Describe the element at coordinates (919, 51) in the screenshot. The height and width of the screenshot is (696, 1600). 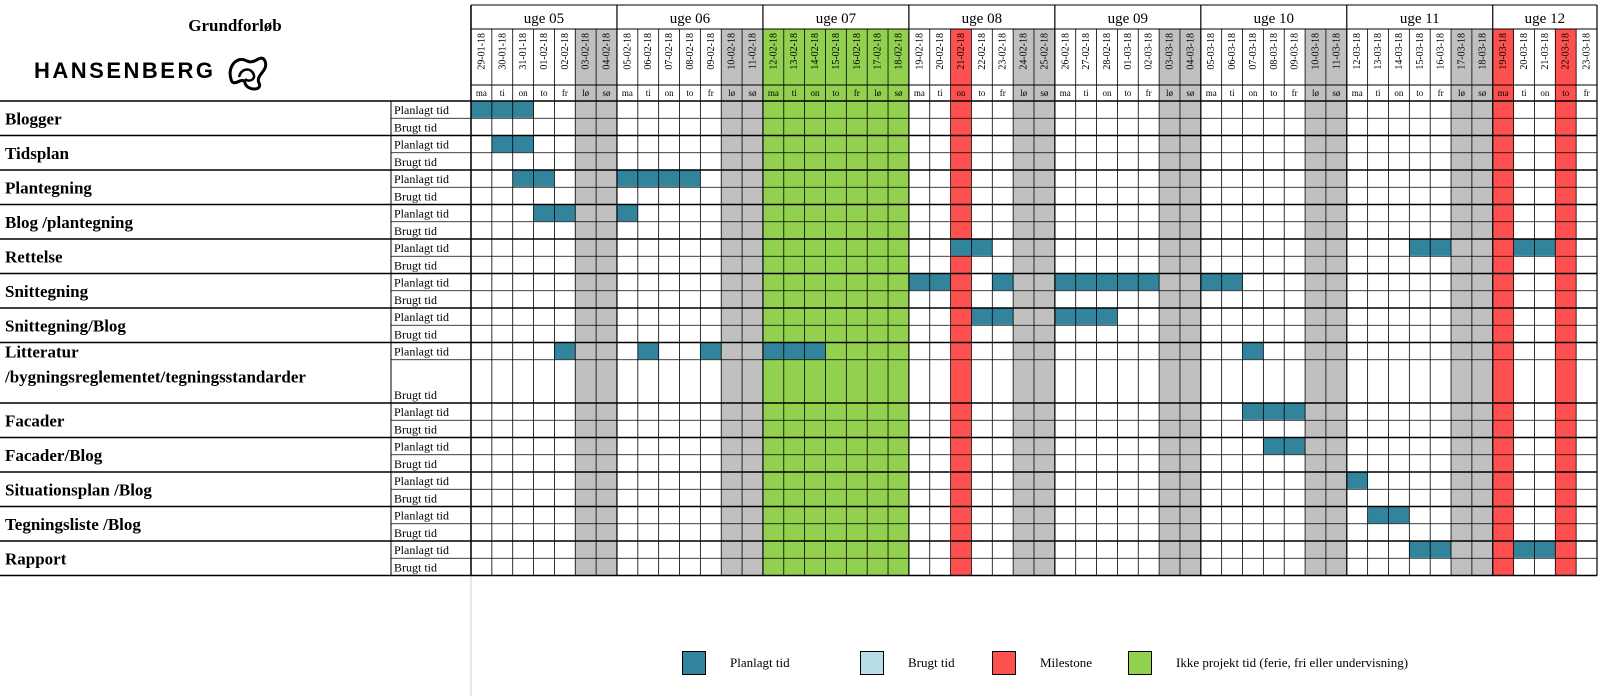
I see `date-label: 19-02-18` at that location.